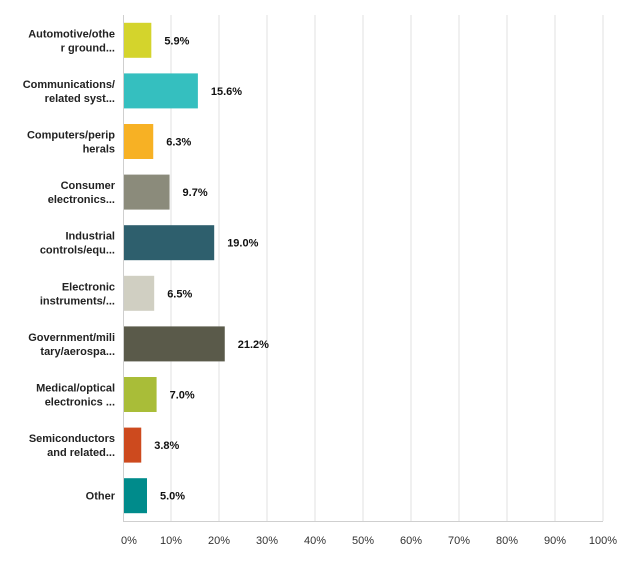  Describe the element at coordinates (555, 541) in the screenshot. I see `x-tick-label: 90%` at that location.